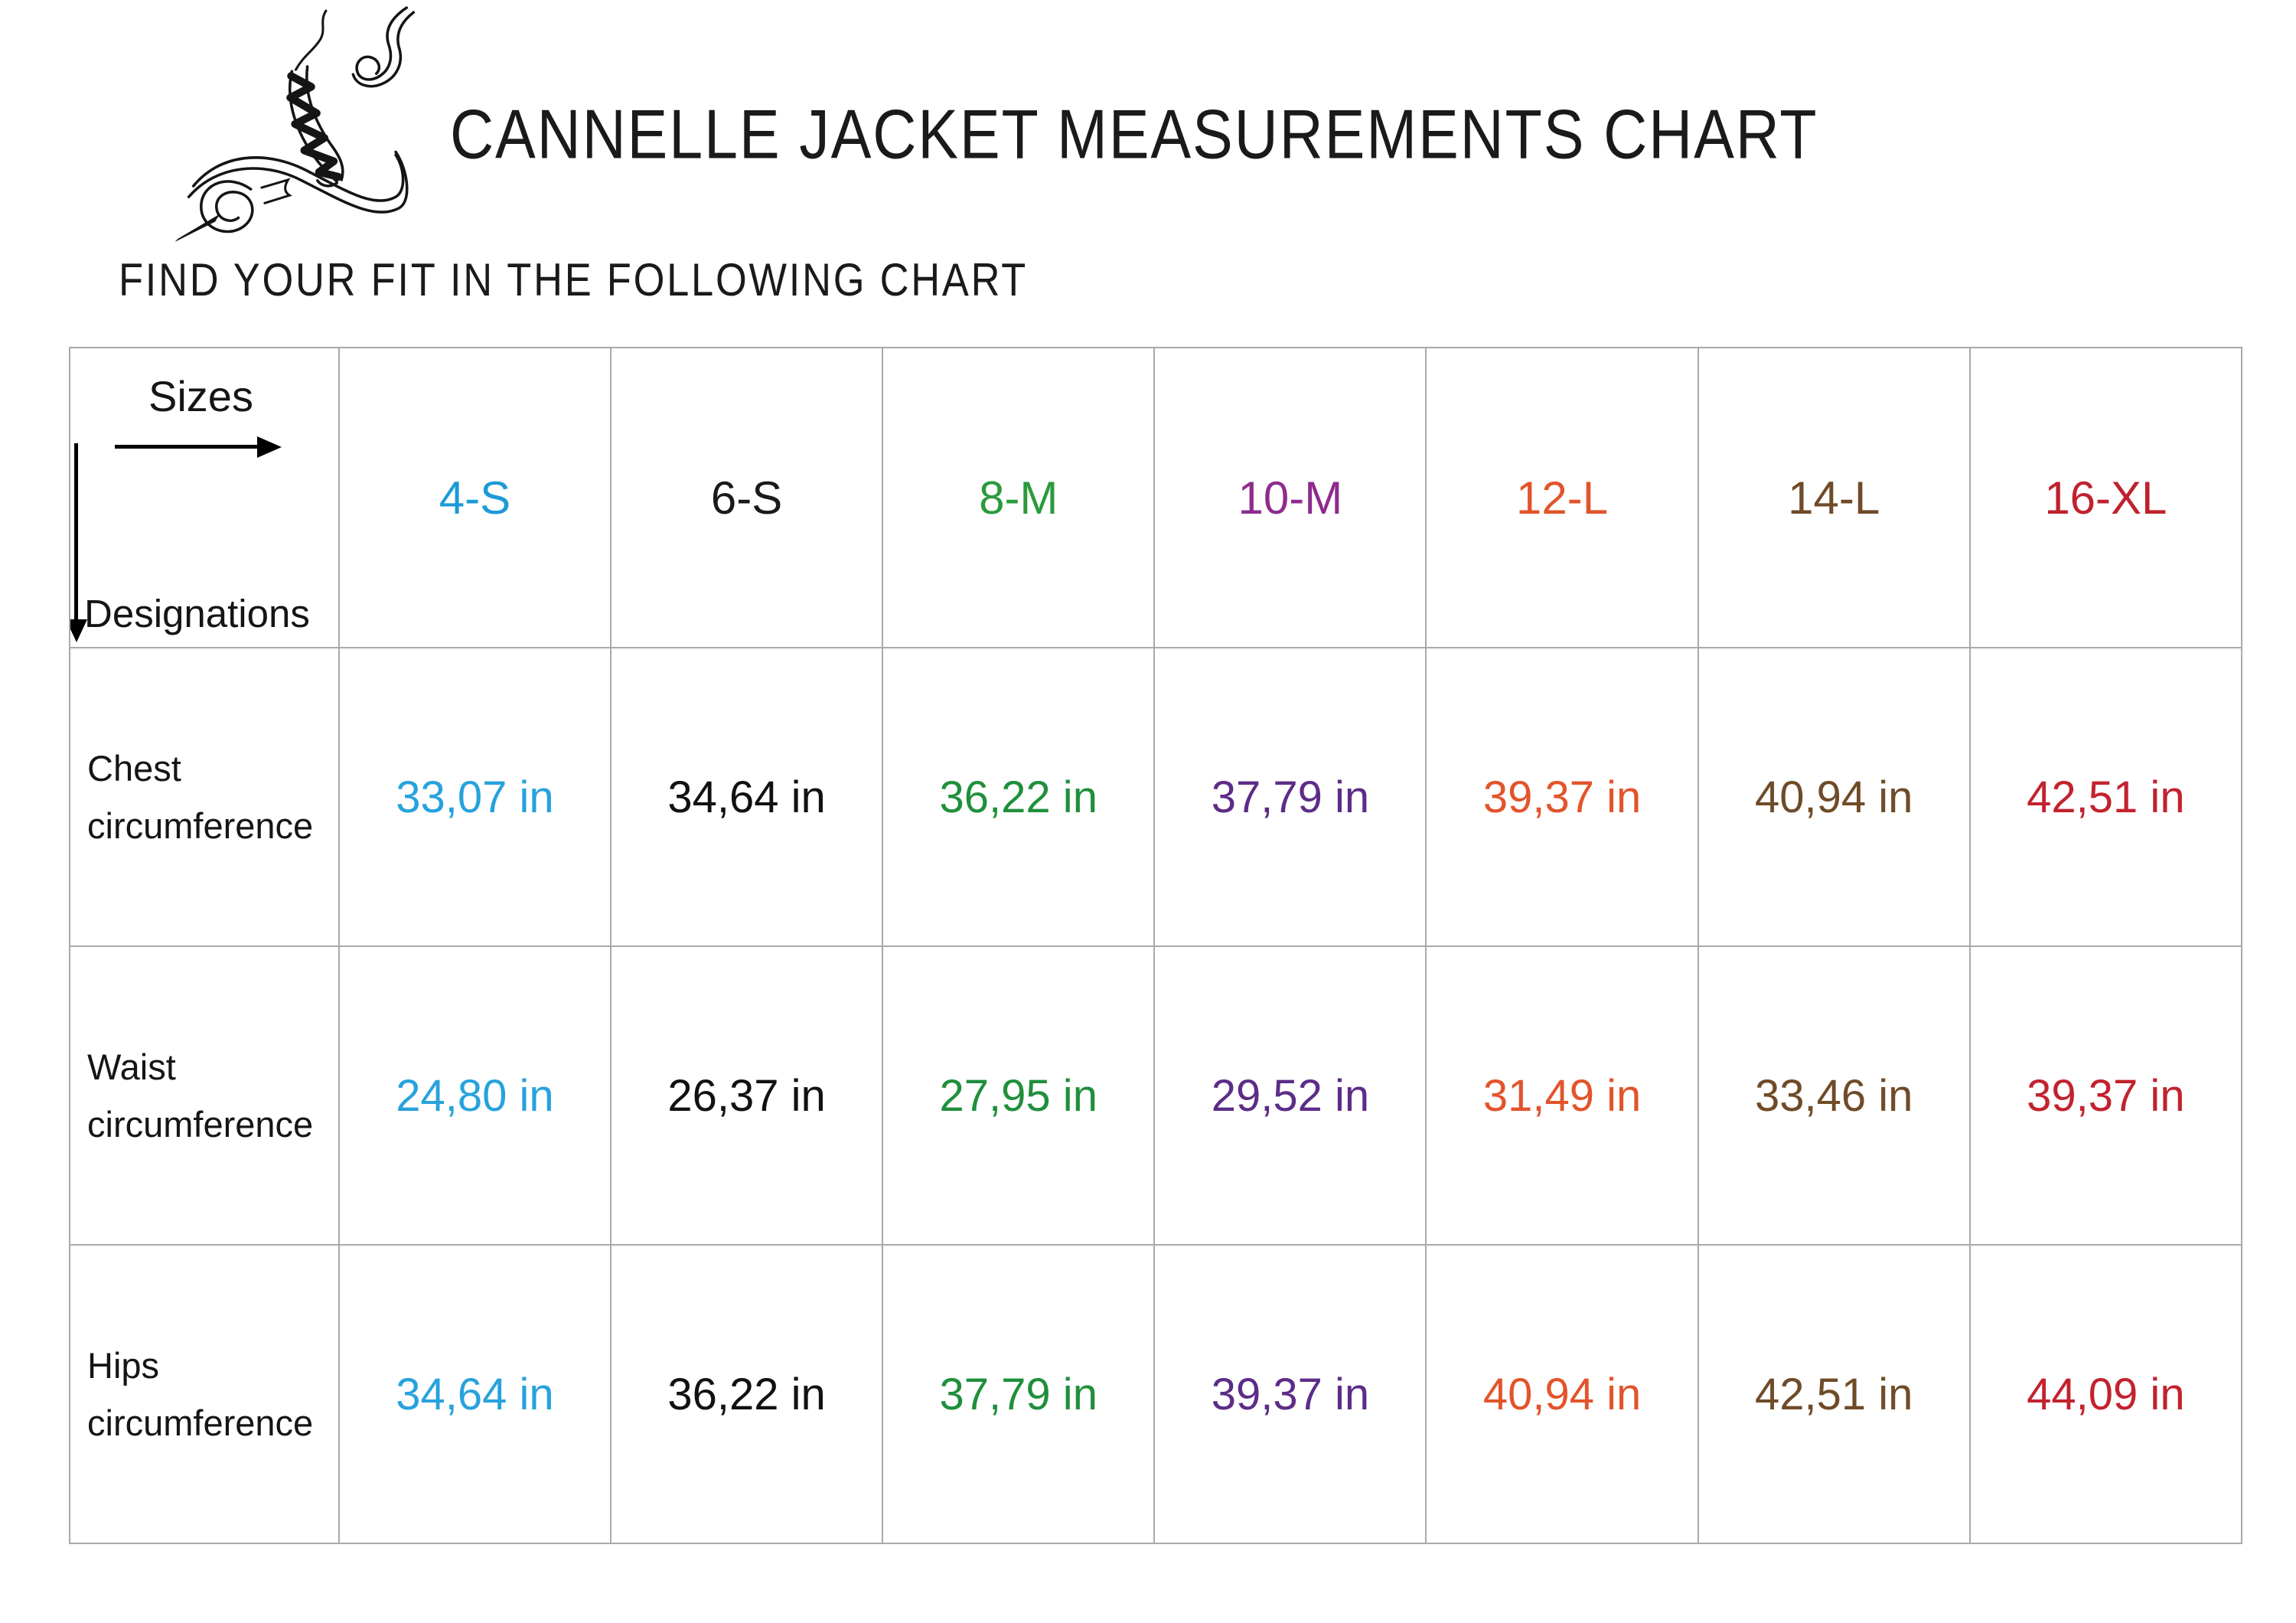 Image resolution: width=2296 pixels, height=1623 pixels. Describe the element at coordinates (295, 124) in the screenshot. I see `needle-thread-logo-icon` at that location.